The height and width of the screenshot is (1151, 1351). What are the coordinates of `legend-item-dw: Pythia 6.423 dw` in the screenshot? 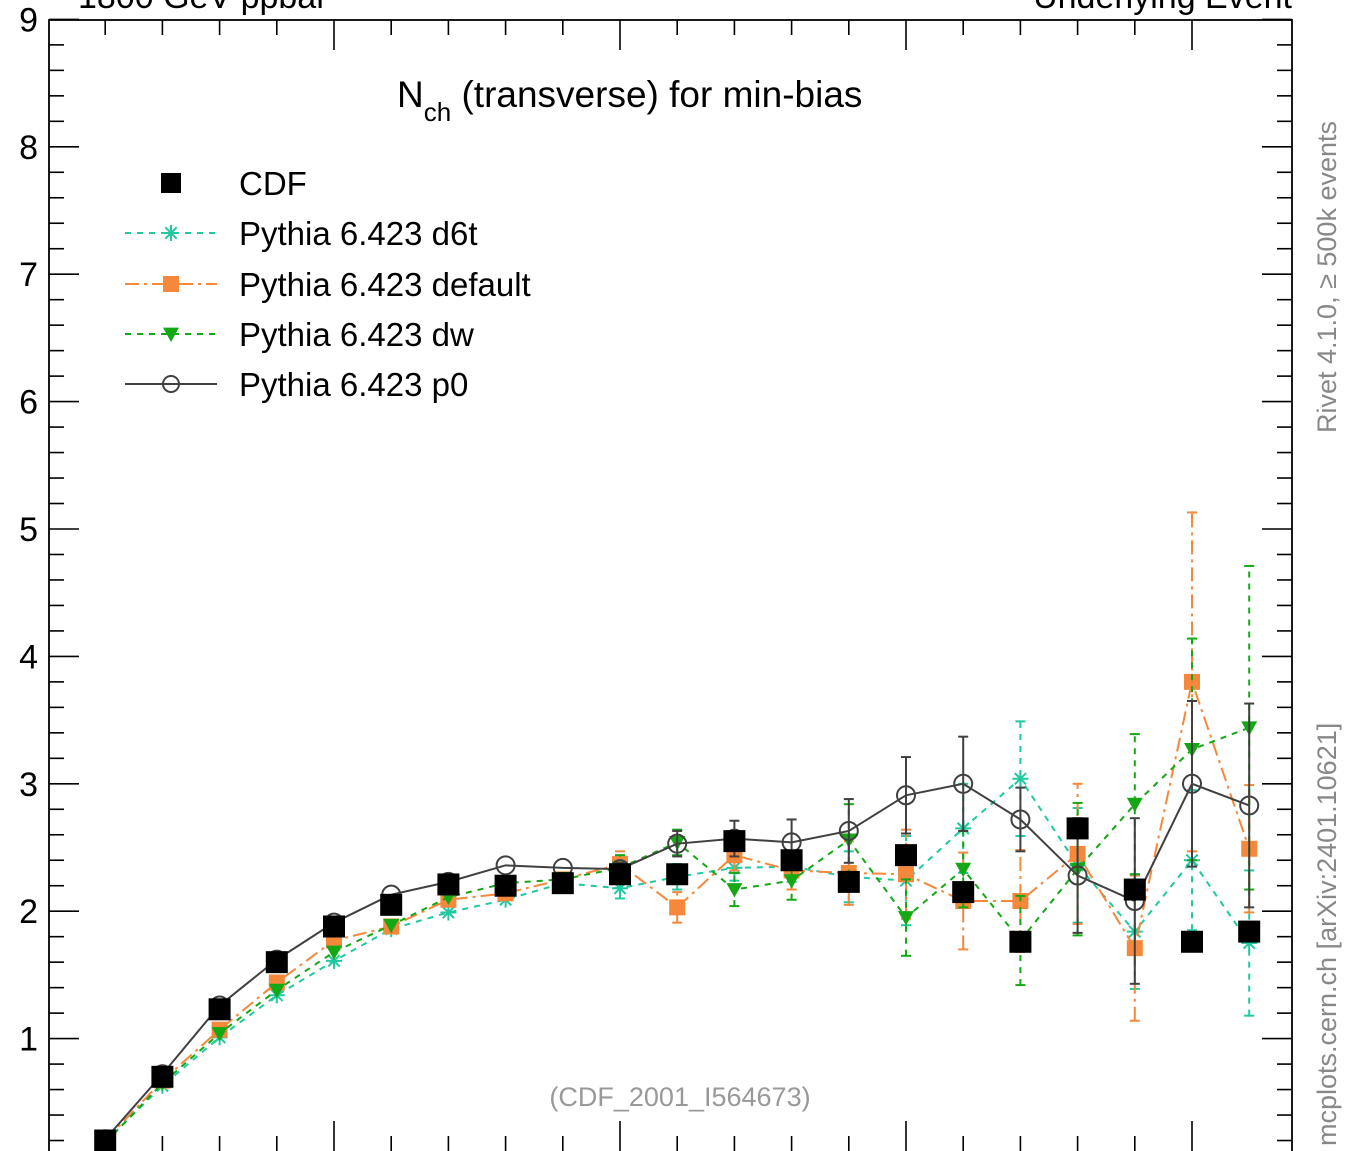 It's located at (299, 334).